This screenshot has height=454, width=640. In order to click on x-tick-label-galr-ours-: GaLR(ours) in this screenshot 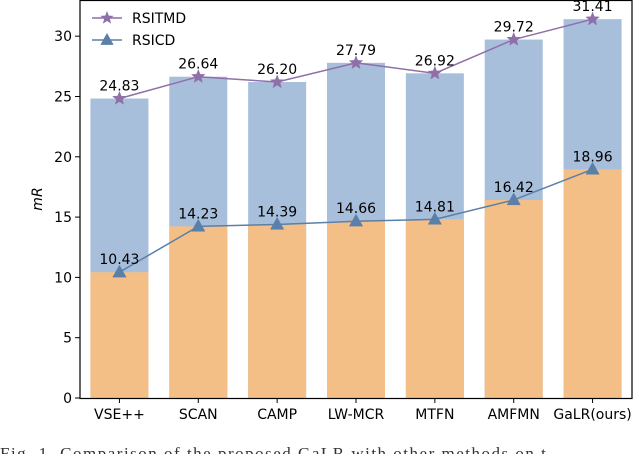, I will do `click(592, 415)`.